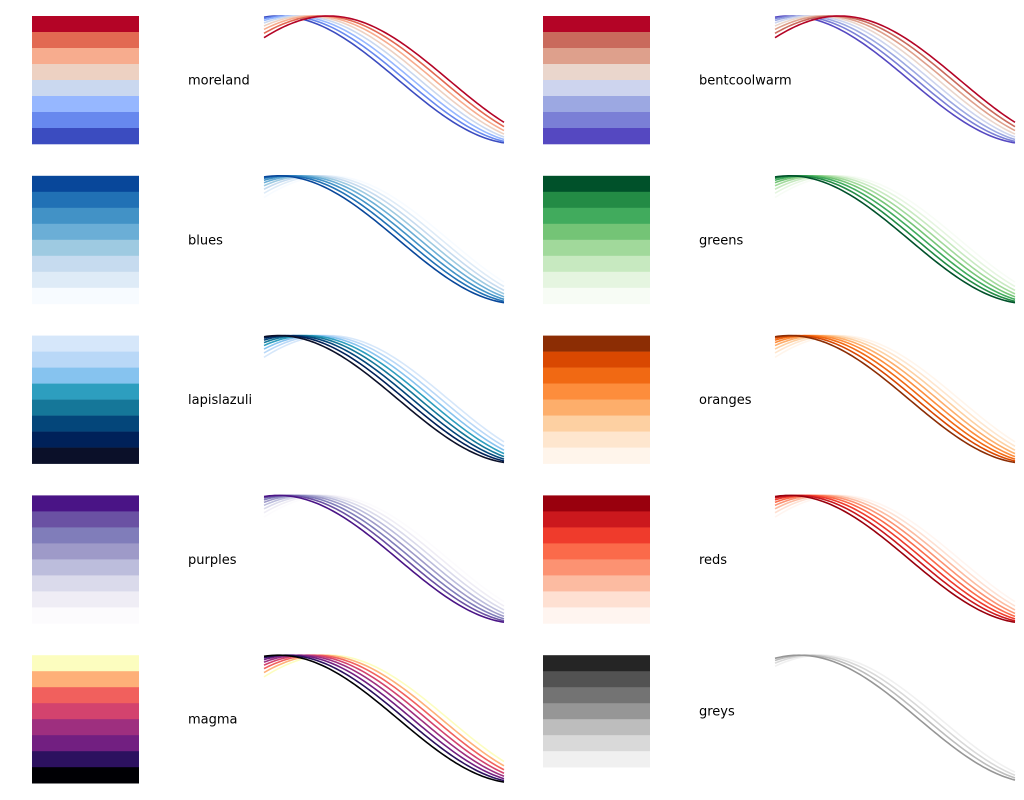 The image size is (1024, 800). I want to click on panel-lapislazuli: lapislazuli, so click(268, 399).